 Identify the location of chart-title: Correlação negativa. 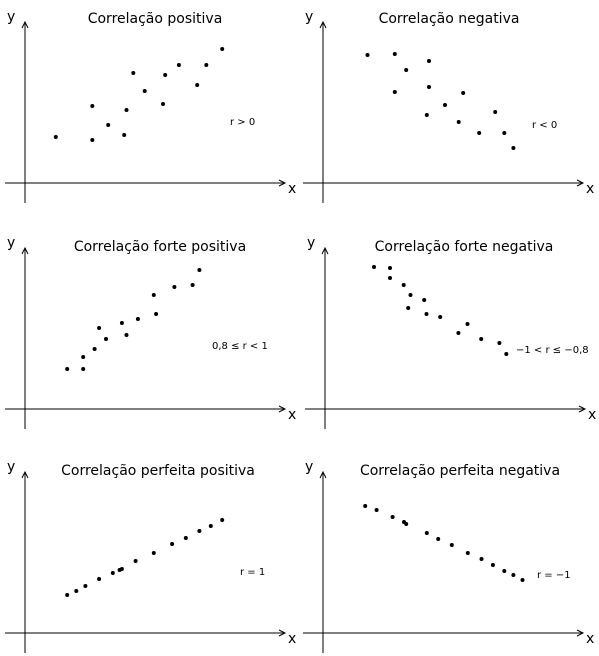
(449, 19).